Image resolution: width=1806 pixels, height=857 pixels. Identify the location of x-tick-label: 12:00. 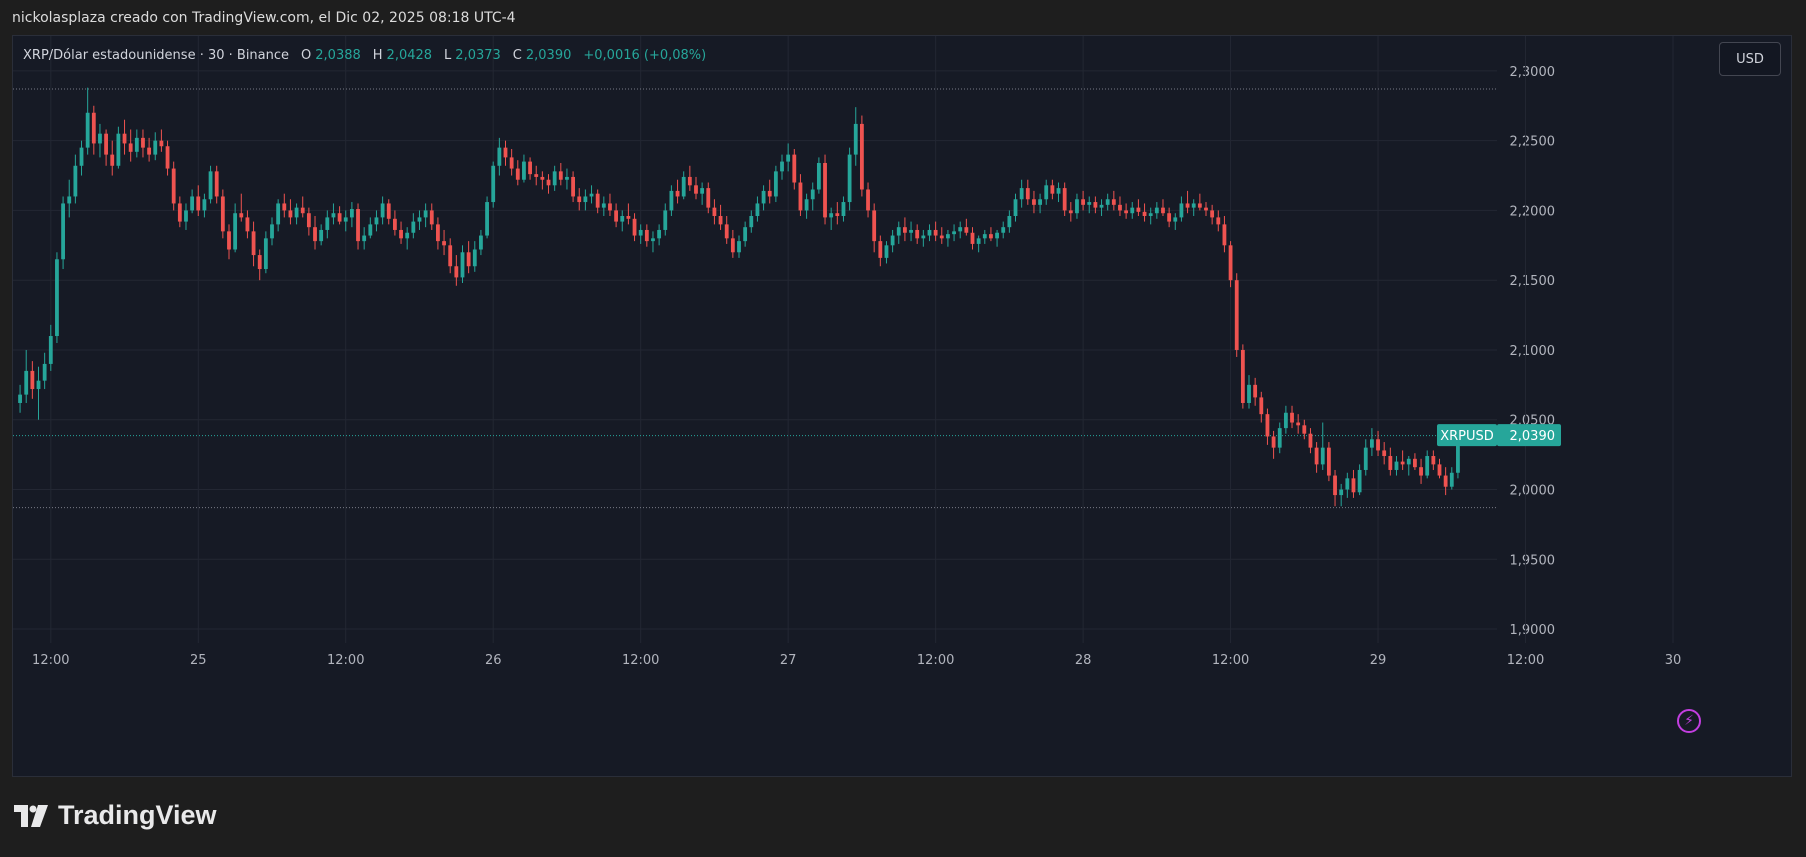
(1525, 660).